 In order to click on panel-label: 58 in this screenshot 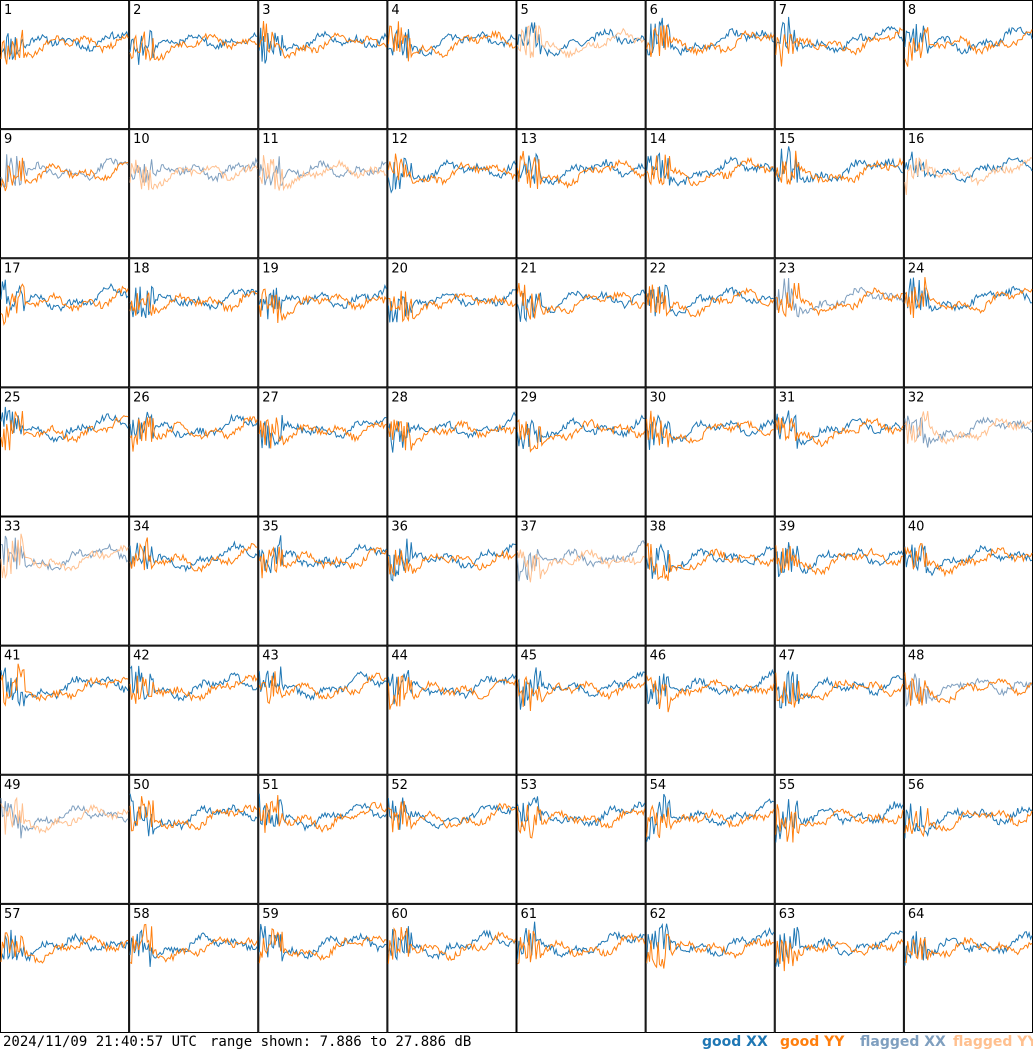, I will do `click(141, 914)`.